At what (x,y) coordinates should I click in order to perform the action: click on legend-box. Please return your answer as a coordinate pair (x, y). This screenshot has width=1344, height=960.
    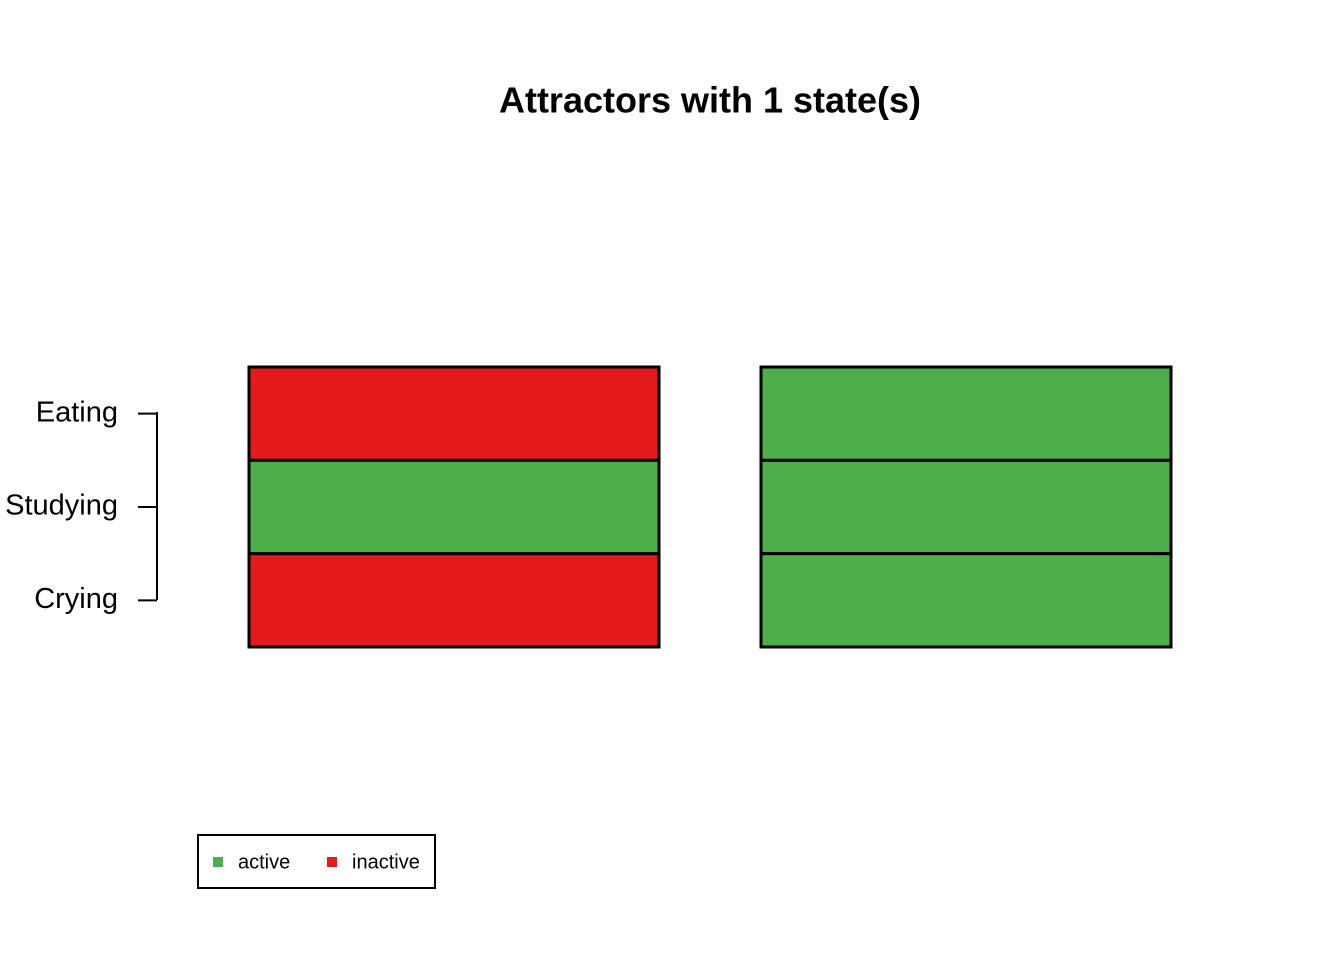
    Looking at the image, I should click on (316, 861).